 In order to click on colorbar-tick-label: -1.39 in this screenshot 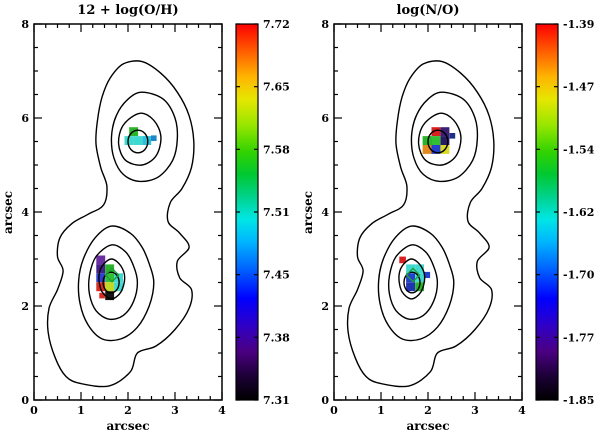, I will do `click(578, 24)`.